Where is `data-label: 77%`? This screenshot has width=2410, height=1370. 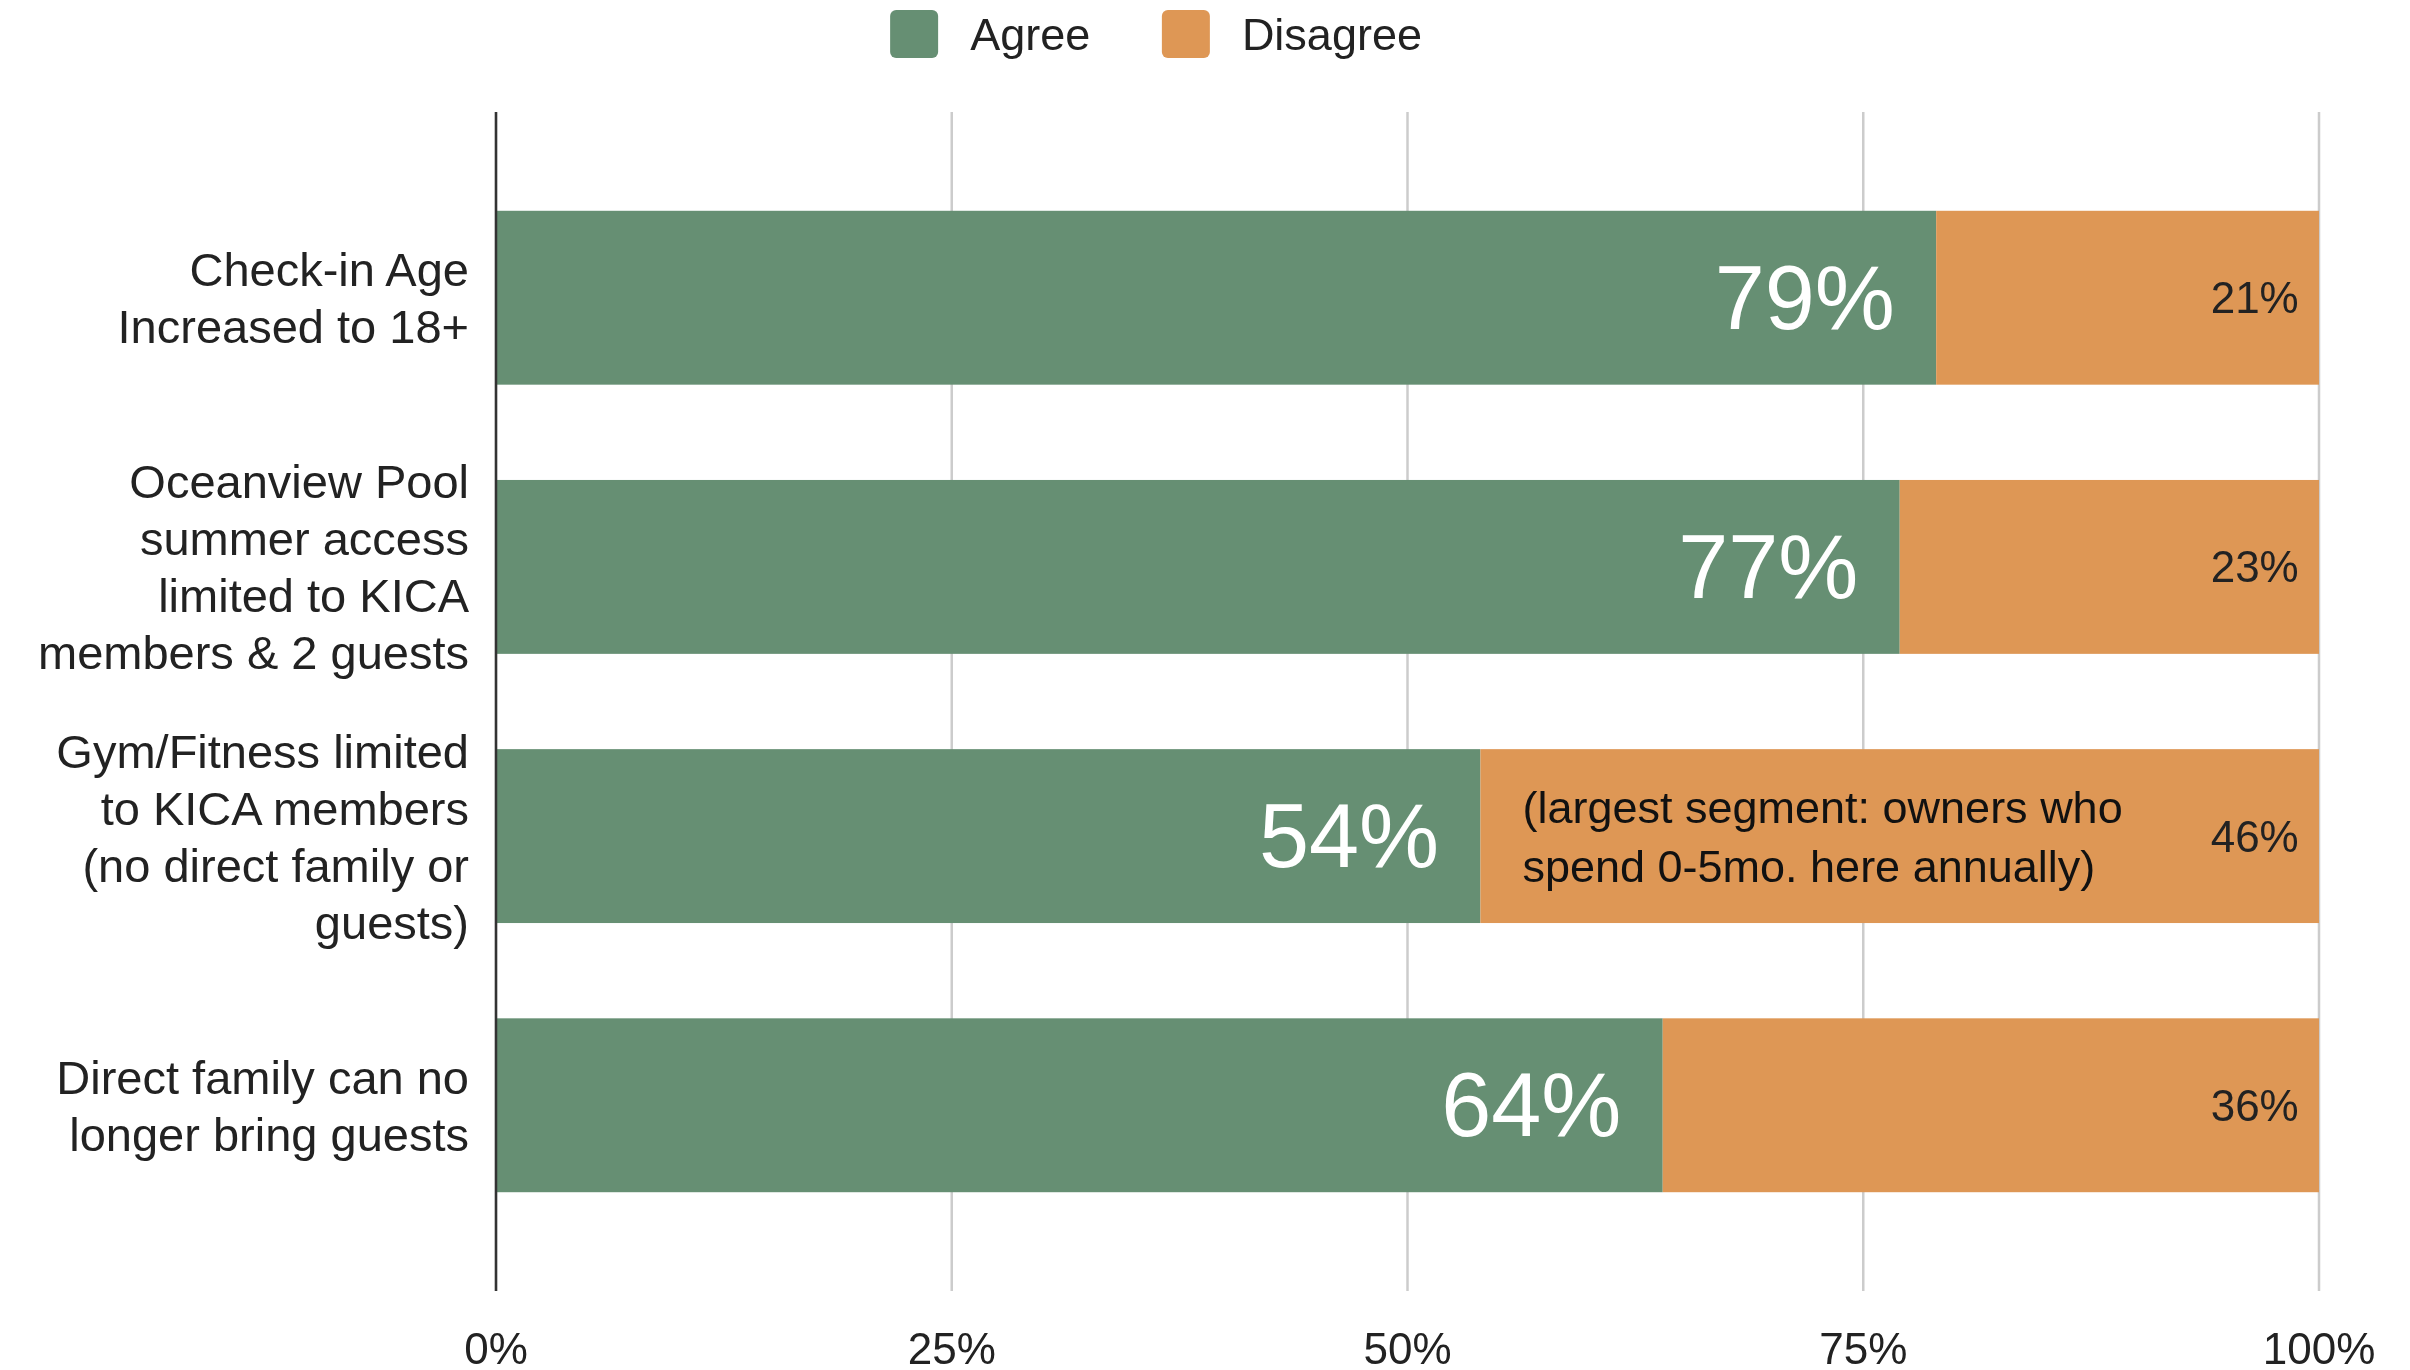
data-label: 77% is located at coordinates (1768, 566).